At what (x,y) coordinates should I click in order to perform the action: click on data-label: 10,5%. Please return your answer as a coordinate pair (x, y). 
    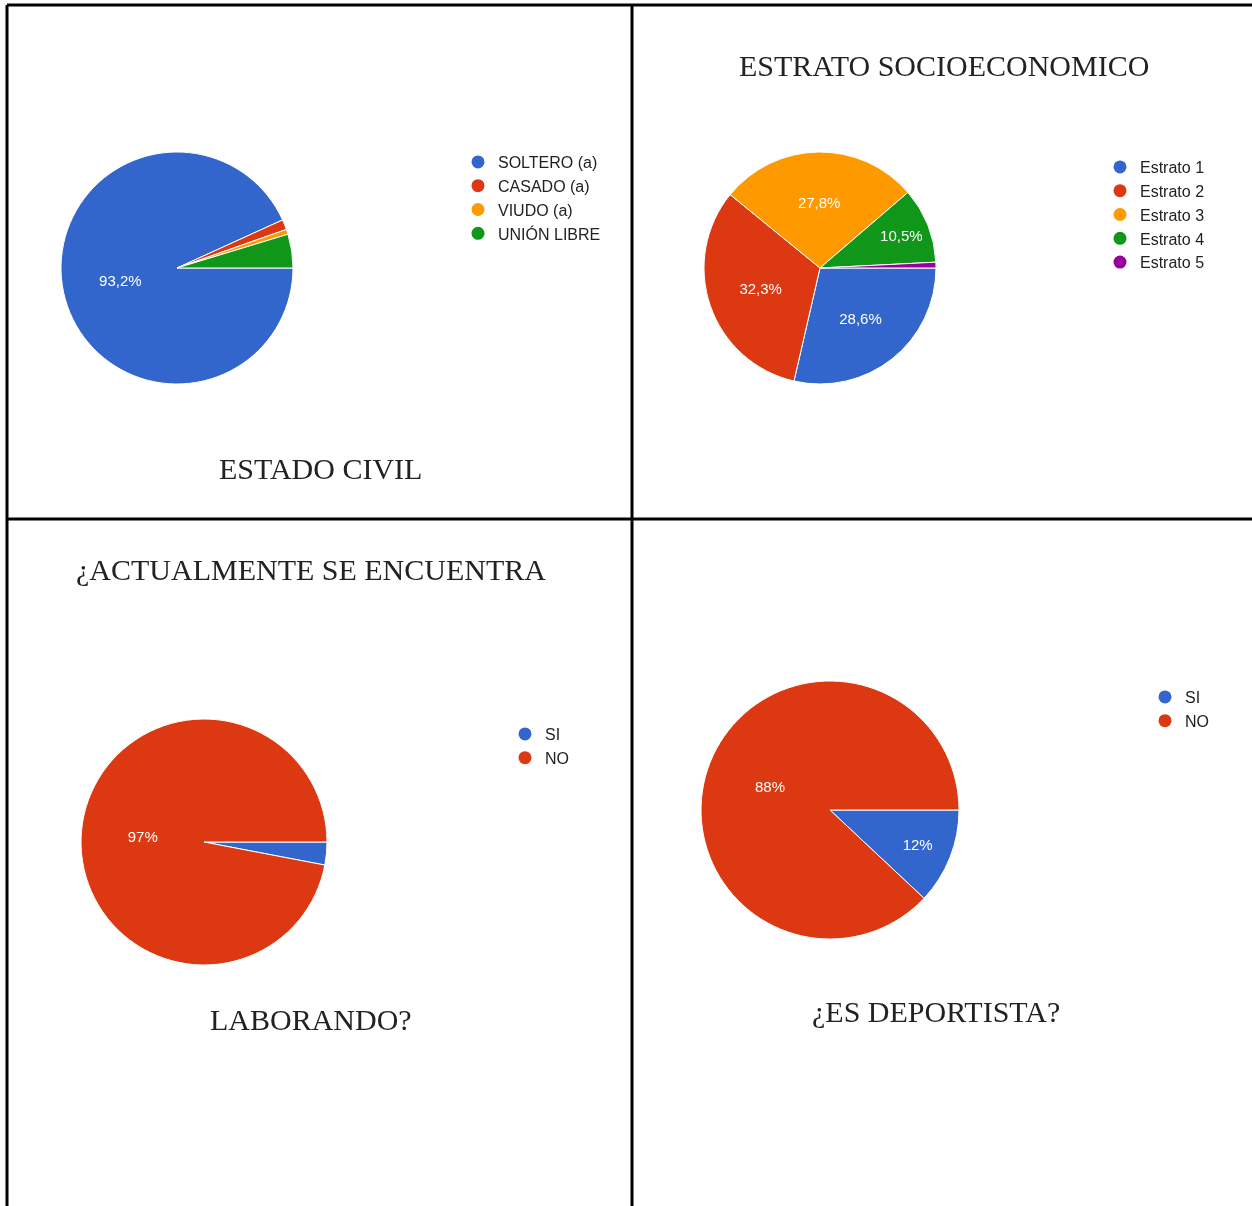
    Looking at the image, I should click on (901, 235).